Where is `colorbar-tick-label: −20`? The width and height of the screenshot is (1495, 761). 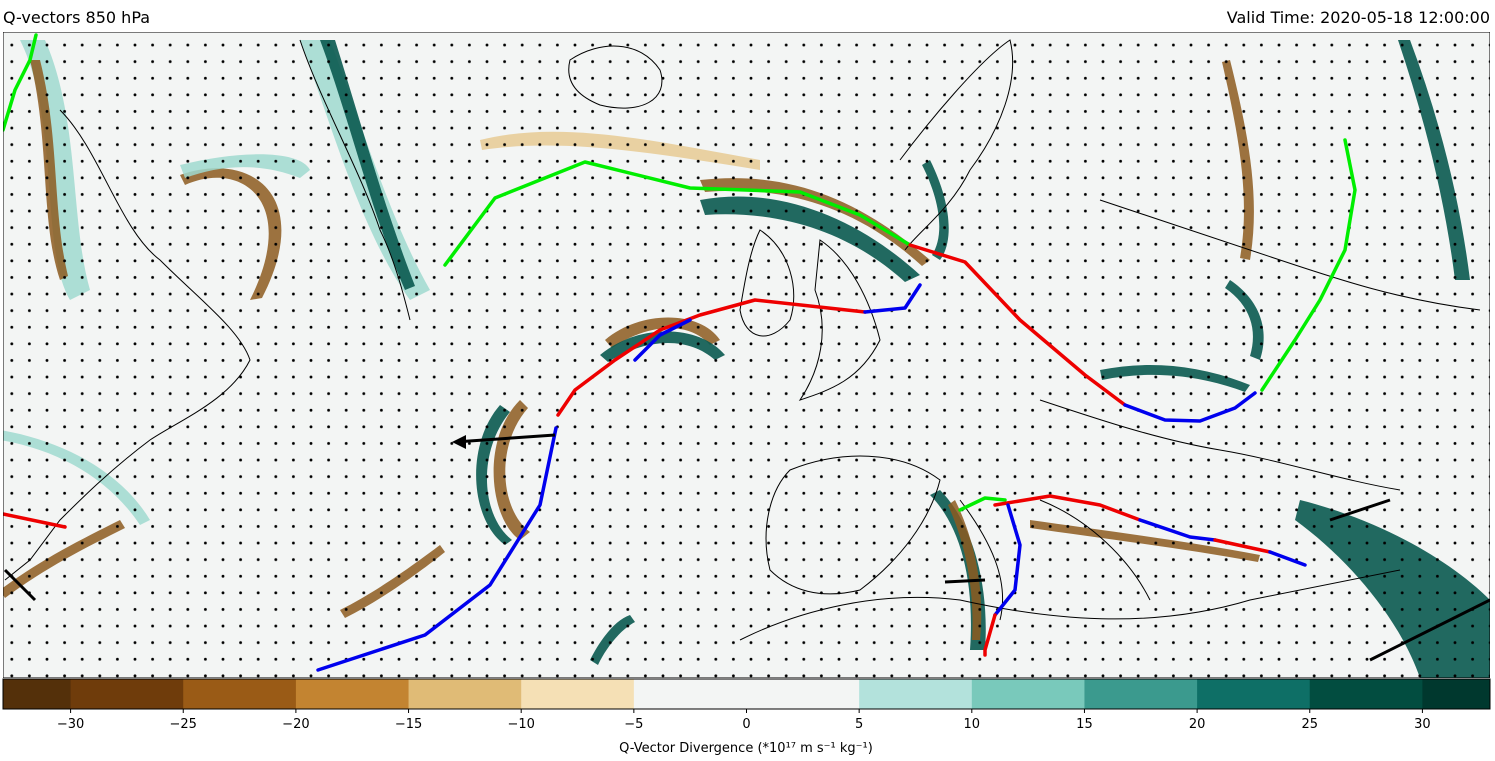
colorbar-tick-label: −20 is located at coordinates (295, 724).